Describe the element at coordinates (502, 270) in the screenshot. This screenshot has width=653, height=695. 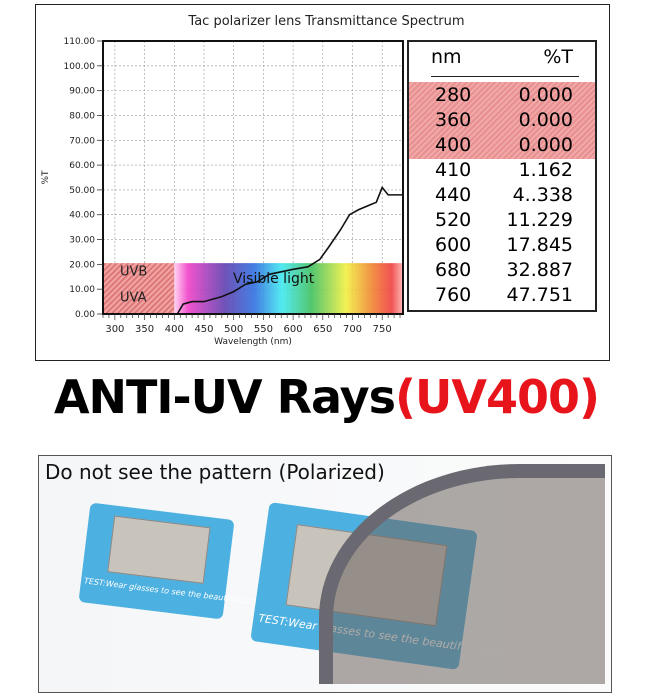
I see `table-row: 680 32.887` at that location.